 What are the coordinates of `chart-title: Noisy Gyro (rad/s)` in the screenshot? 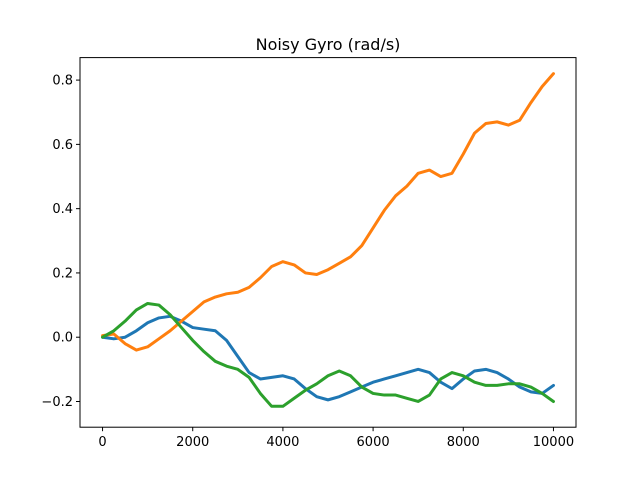 It's located at (328, 44).